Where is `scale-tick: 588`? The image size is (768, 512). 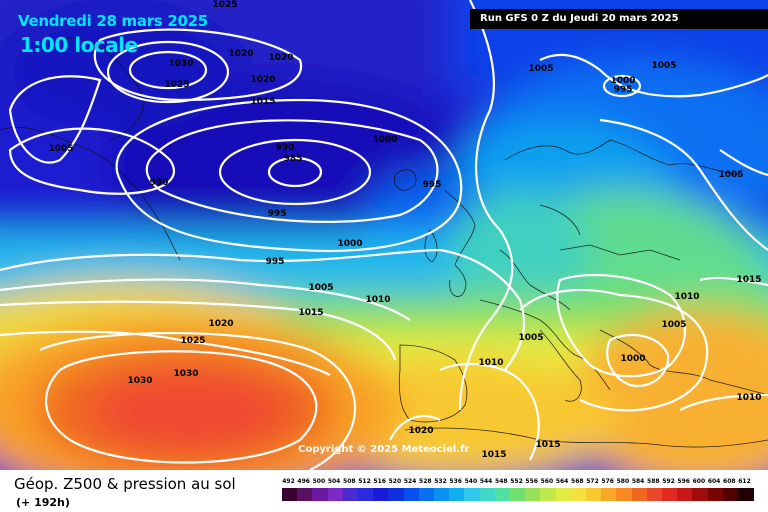
scale-tick: 588 is located at coordinates (653, 481).